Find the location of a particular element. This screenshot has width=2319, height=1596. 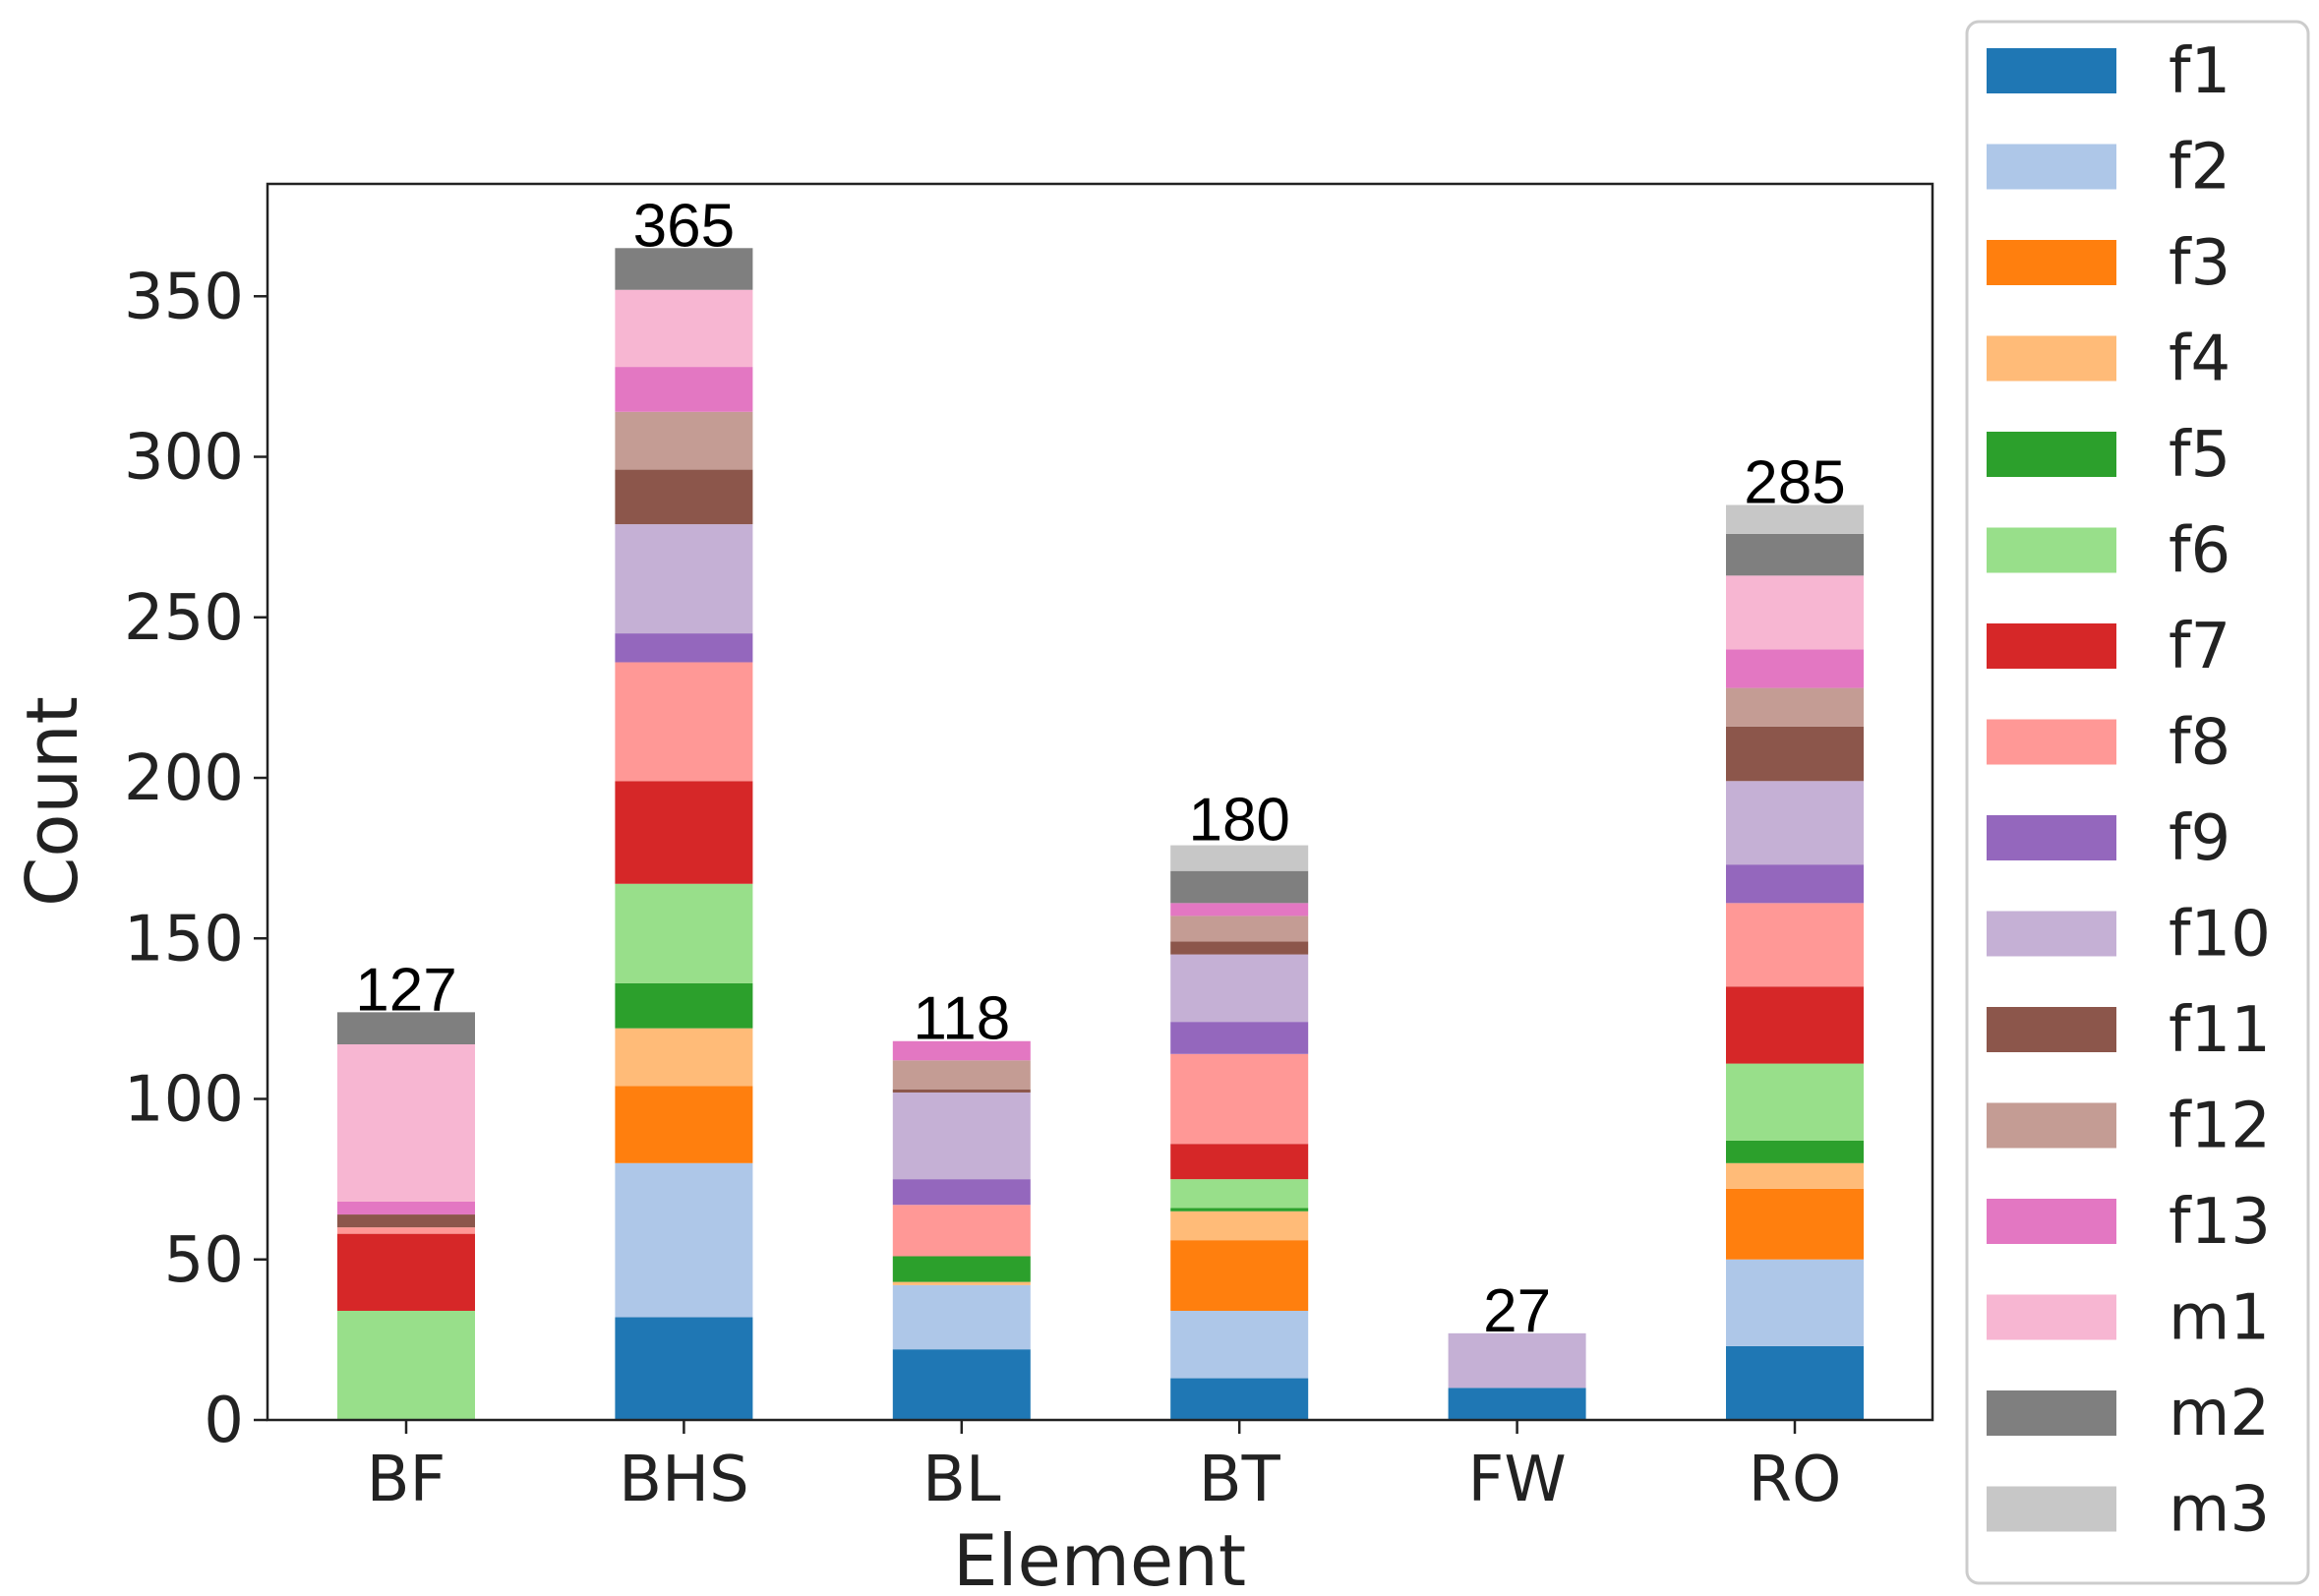

x-axis: BF BHS BL BT FW RO is located at coordinates (1104, 1468).